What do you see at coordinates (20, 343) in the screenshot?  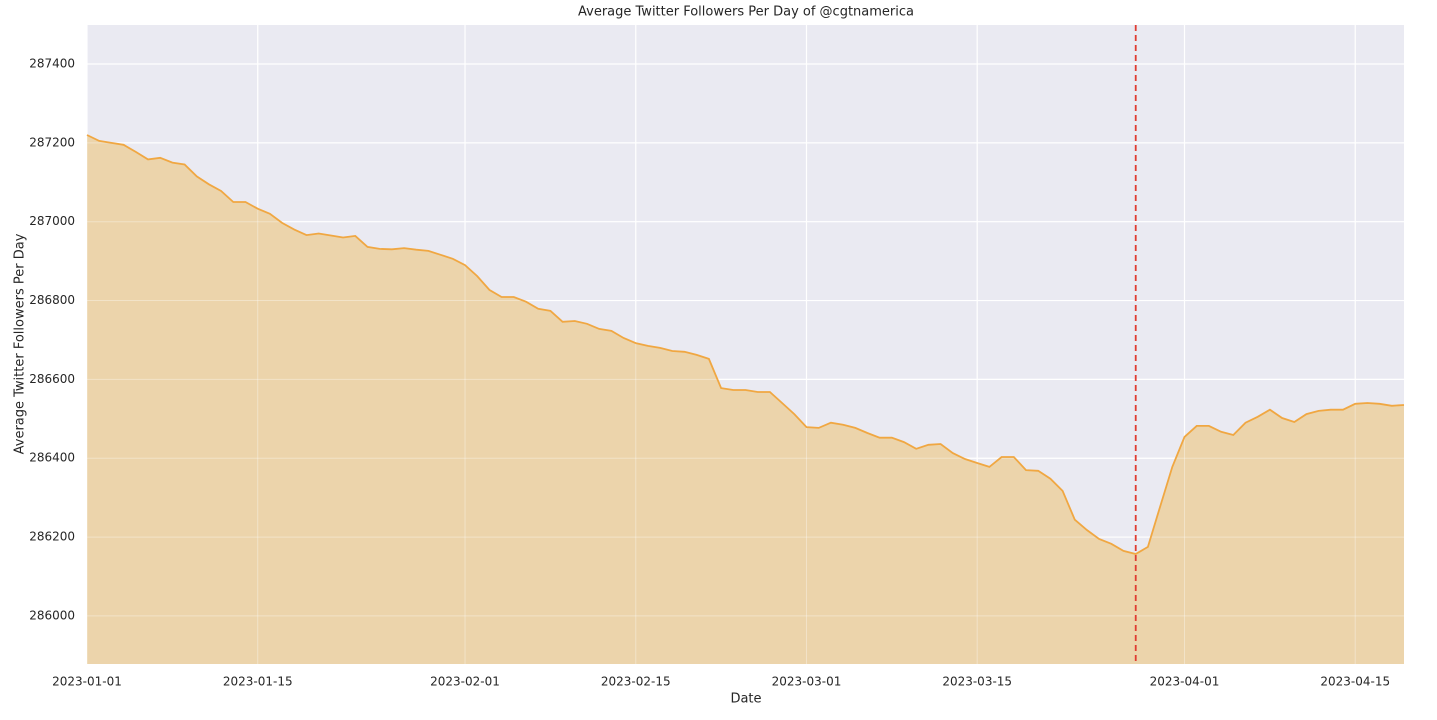 I see `y-axis-label: Average Twitter Followers Per Day` at bounding box center [20, 343].